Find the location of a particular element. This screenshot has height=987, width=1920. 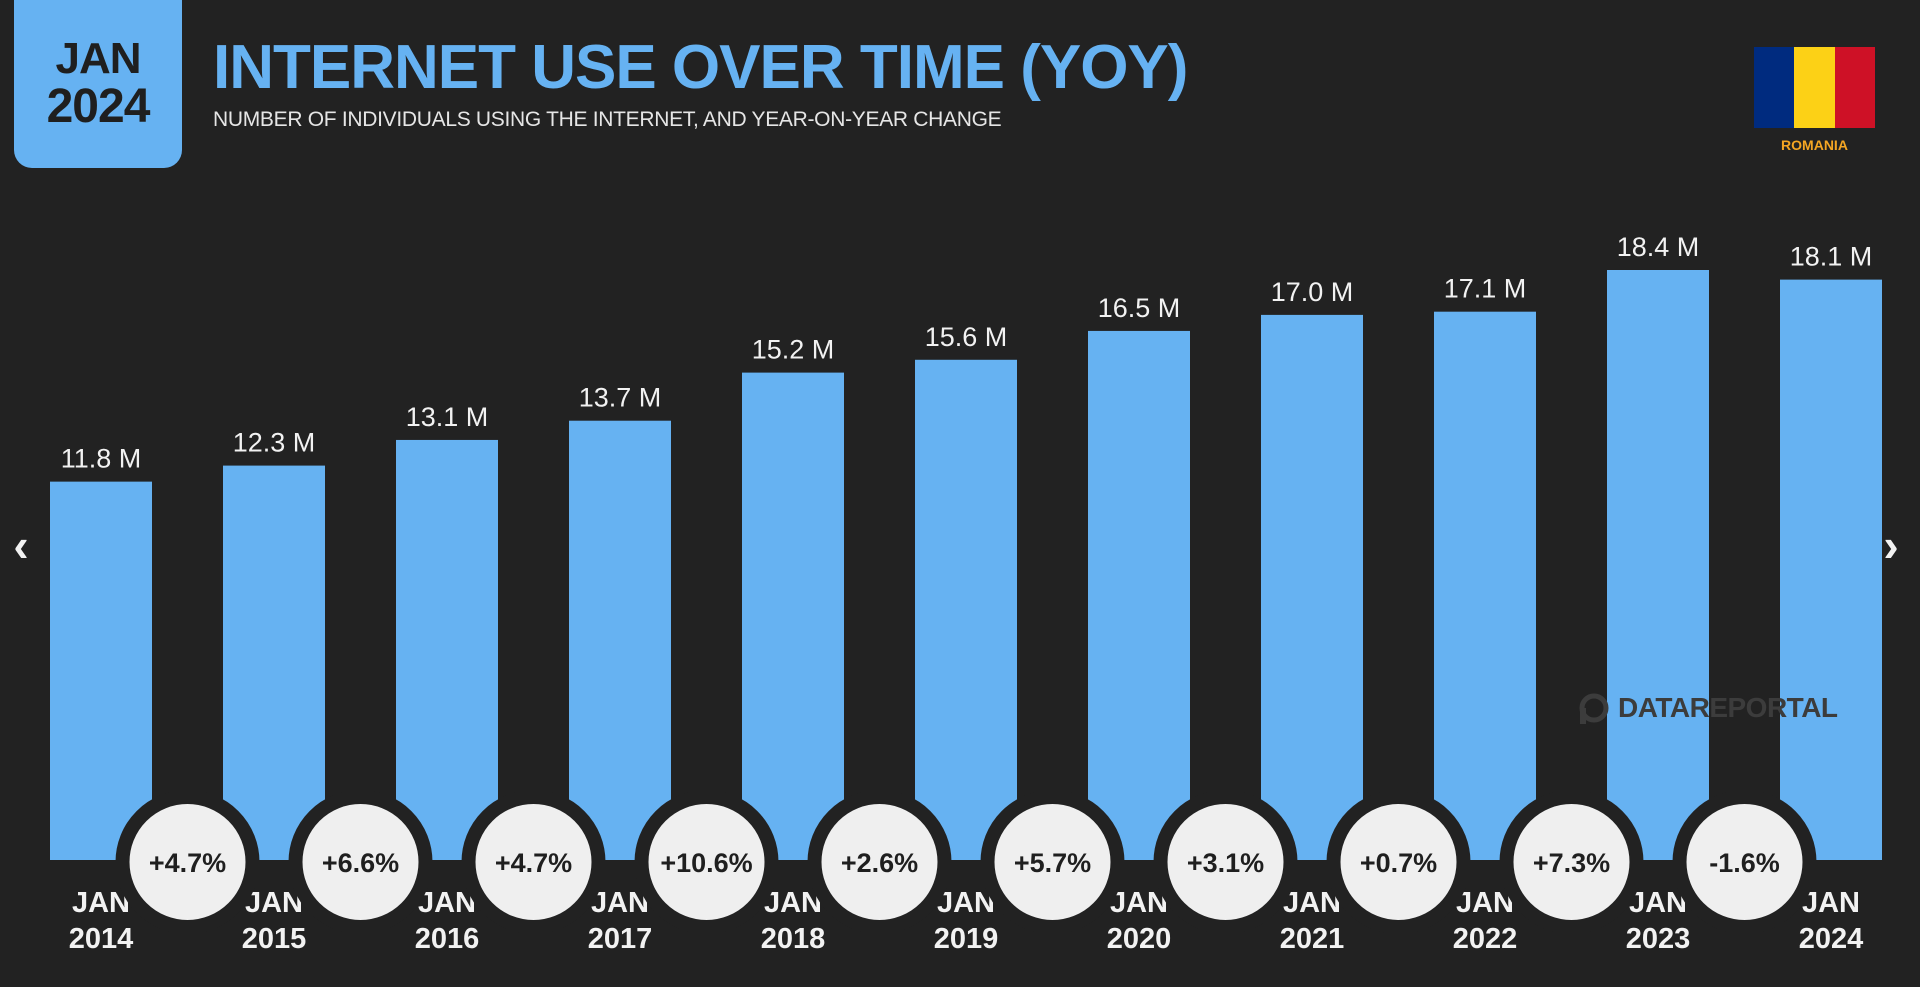

flag-stripe-yellow is located at coordinates (1814, 87).